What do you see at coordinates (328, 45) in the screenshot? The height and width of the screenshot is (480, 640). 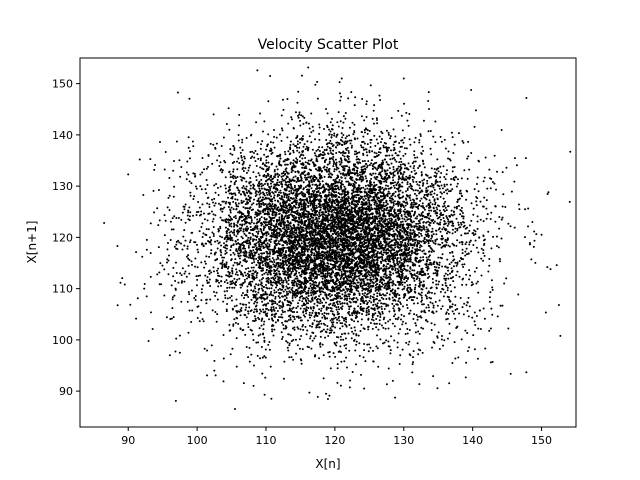 I see `chart-title: Velocity Scatter Plot` at bounding box center [328, 45].